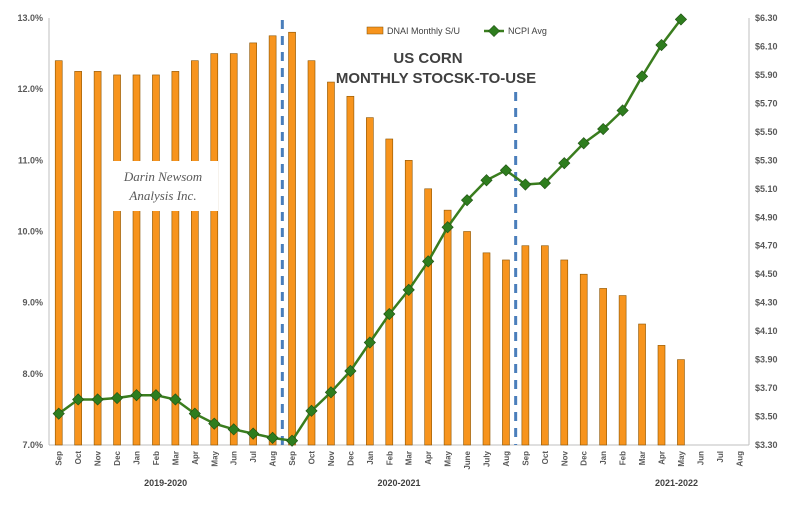 The width and height of the screenshot is (792, 508). Describe the element at coordinates (766, 303) in the screenshot. I see `y-right-tick-label: $4.30` at that location.